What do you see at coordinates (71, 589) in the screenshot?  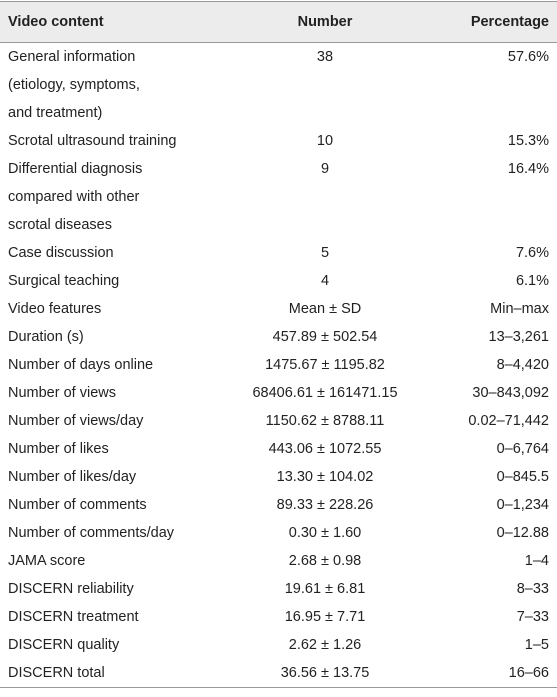 I see `table-cell: DISCERN reliability` at bounding box center [71, 589].